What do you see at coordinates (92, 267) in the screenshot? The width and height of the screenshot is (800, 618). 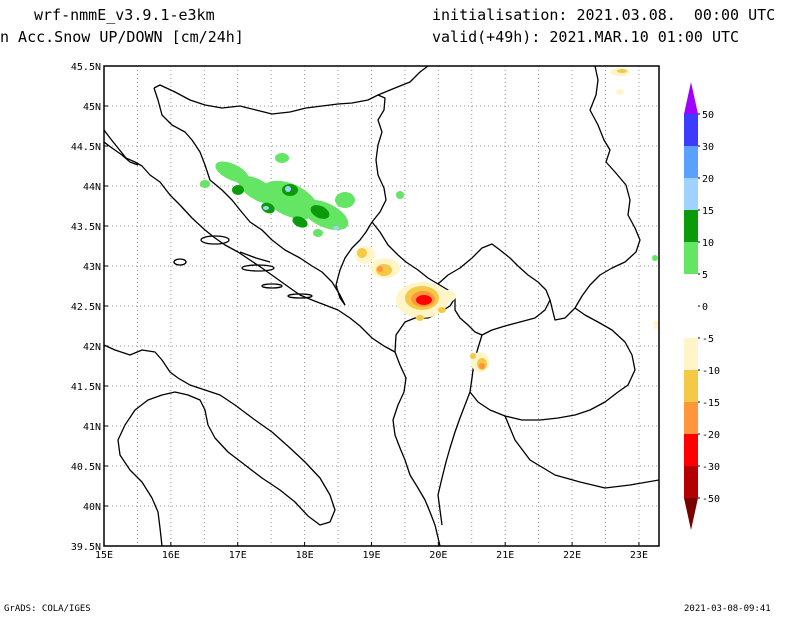 I see `lat-label: 43N` at bounding box center [92, 267].